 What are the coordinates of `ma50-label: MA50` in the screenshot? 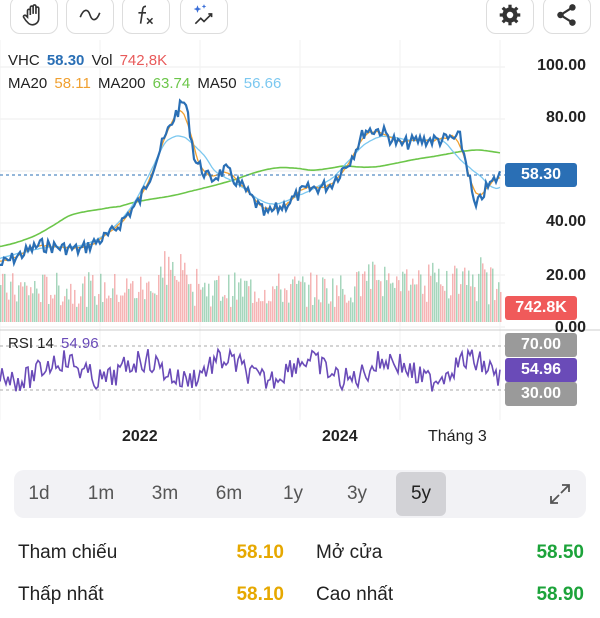 It's located at (217, 83).